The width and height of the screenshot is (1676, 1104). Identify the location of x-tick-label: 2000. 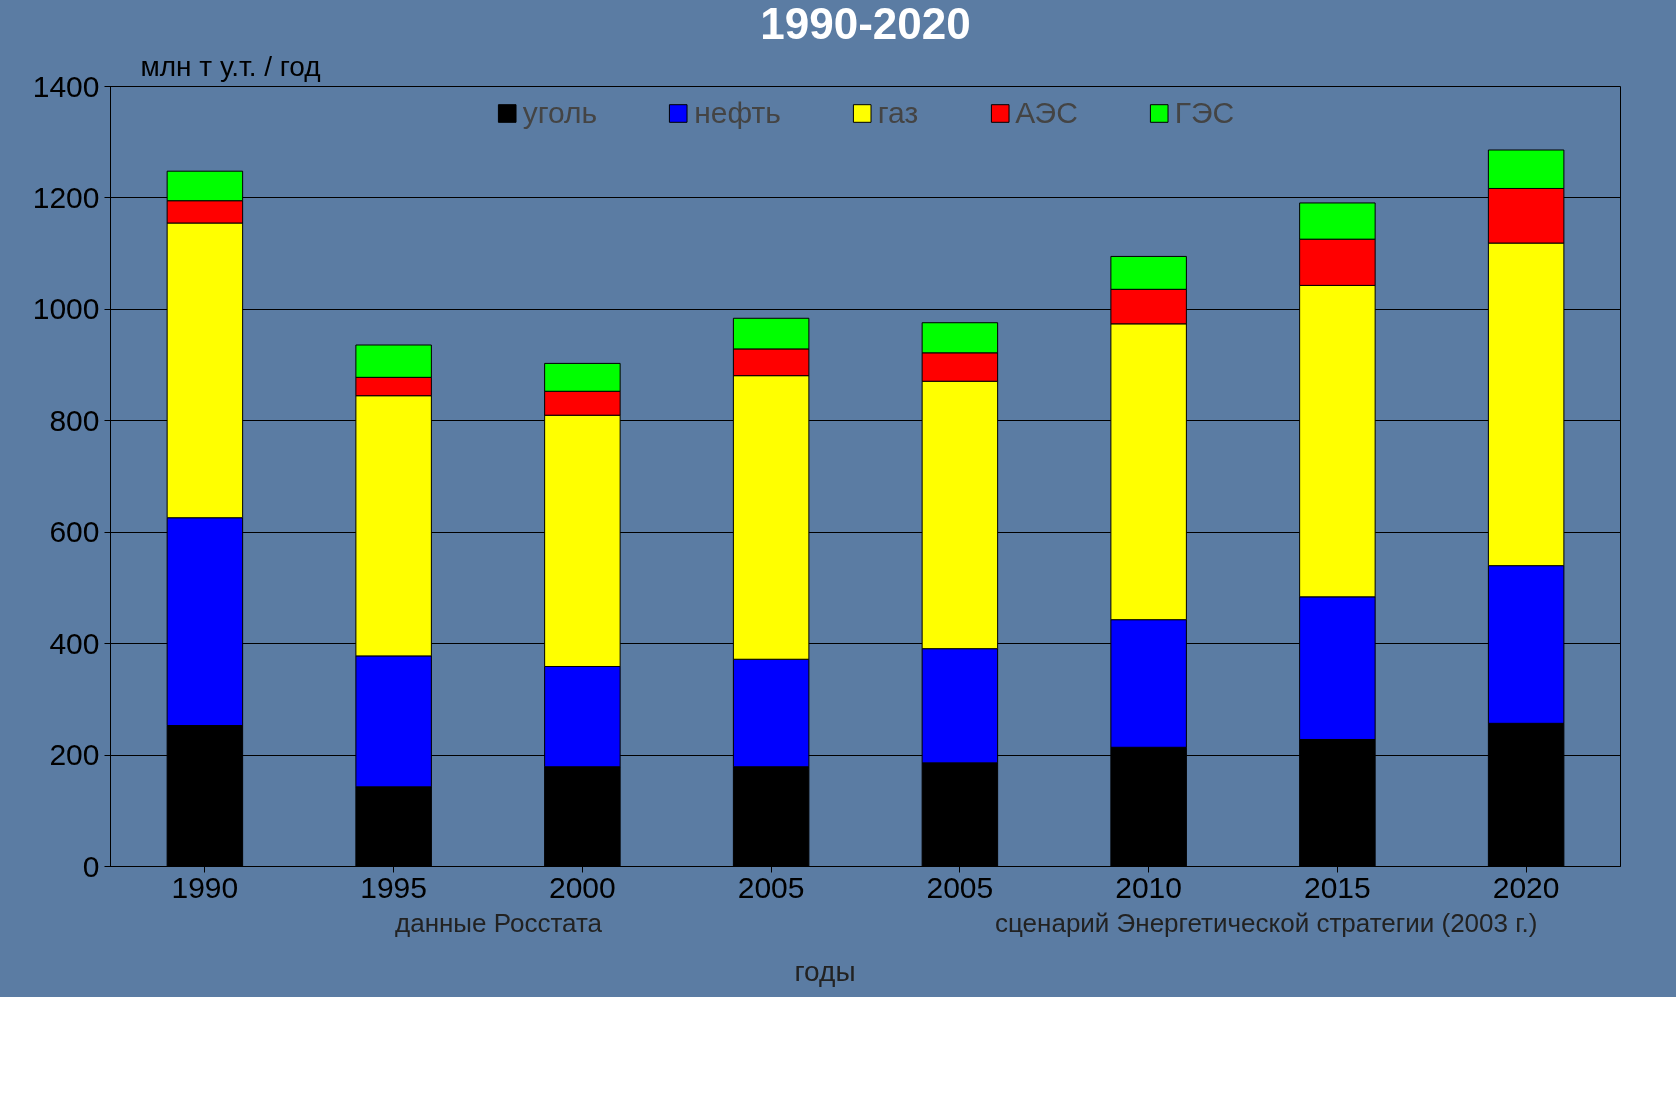
(582, 887).